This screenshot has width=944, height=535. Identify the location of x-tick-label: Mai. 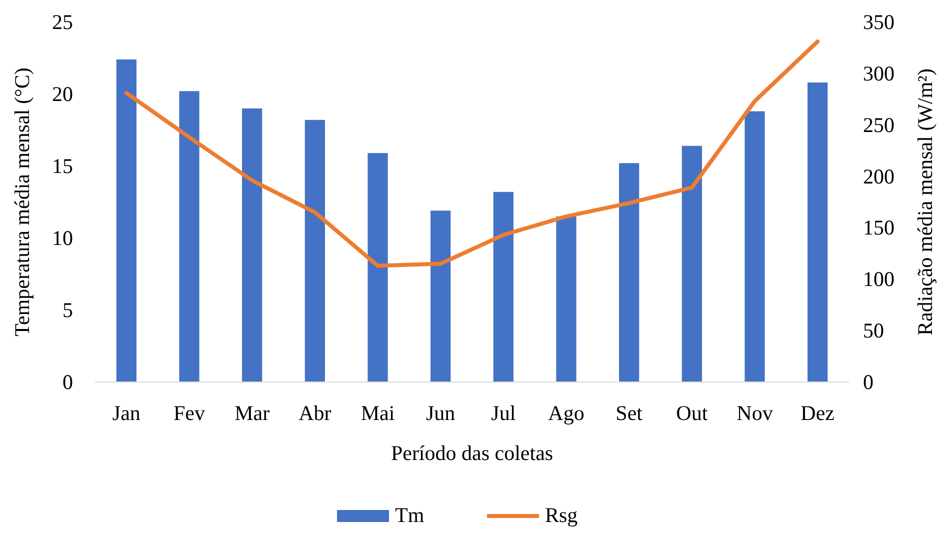
(377, 413).